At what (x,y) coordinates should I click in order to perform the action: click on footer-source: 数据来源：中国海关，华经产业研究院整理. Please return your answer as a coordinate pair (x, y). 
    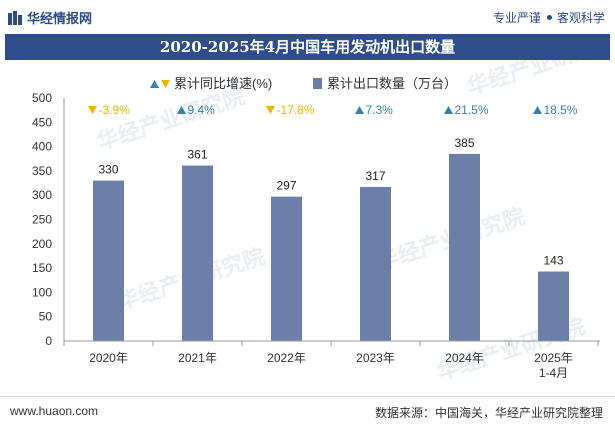
    Looking at the image, I should click on (488, 413).